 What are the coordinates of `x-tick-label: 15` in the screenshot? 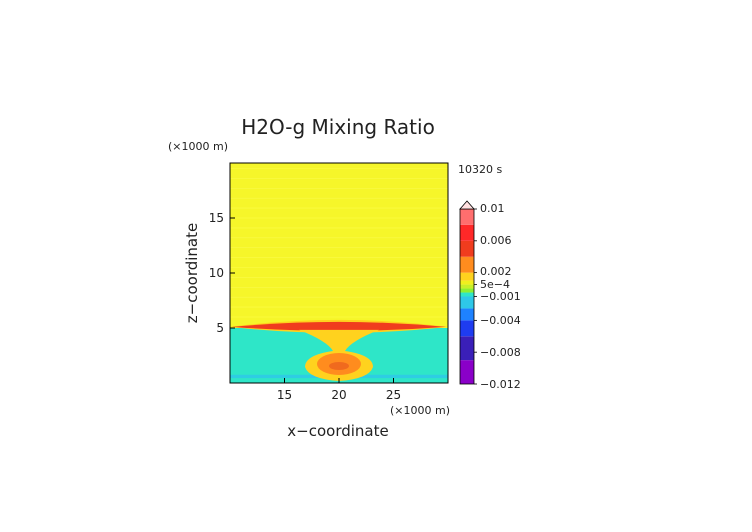 It's located at (284, 395).